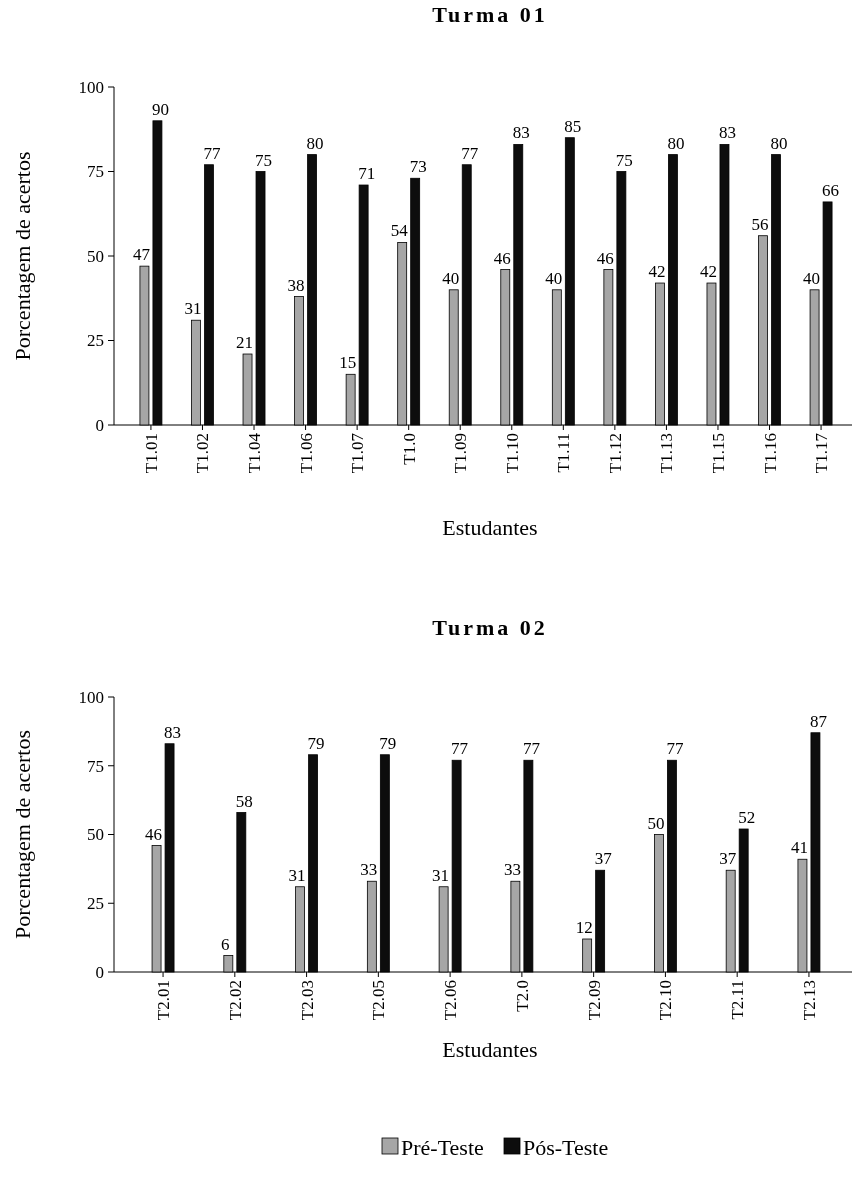  What do you see at coordinates (306, 453) in the screenshot?
I see `x-tick-label: T1.06` at bounding box center [306, 453].